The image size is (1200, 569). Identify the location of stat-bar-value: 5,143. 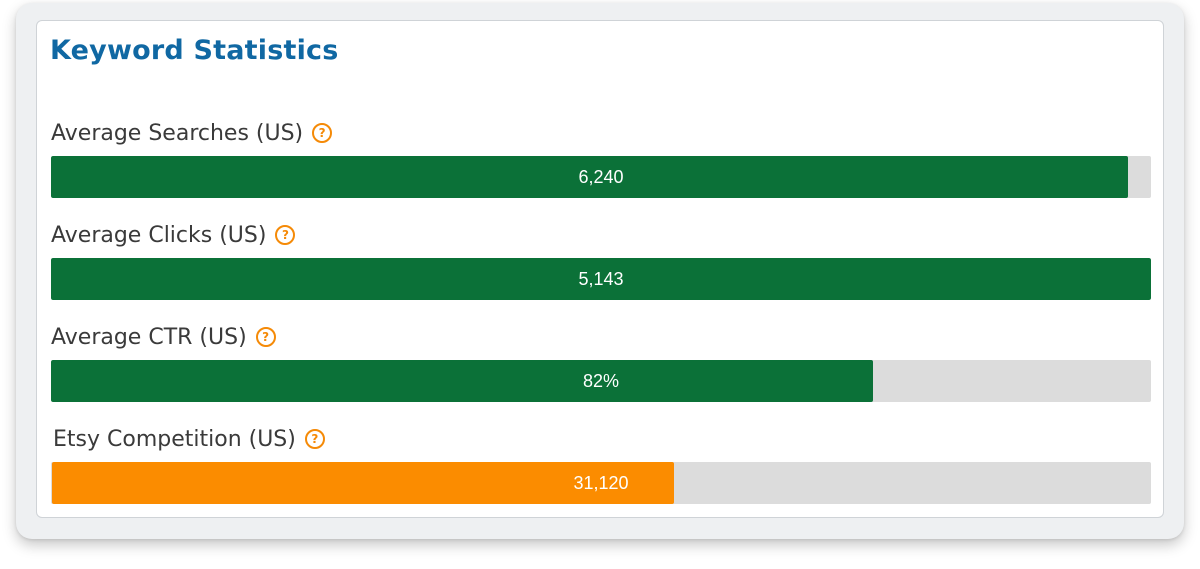
(601, 278).